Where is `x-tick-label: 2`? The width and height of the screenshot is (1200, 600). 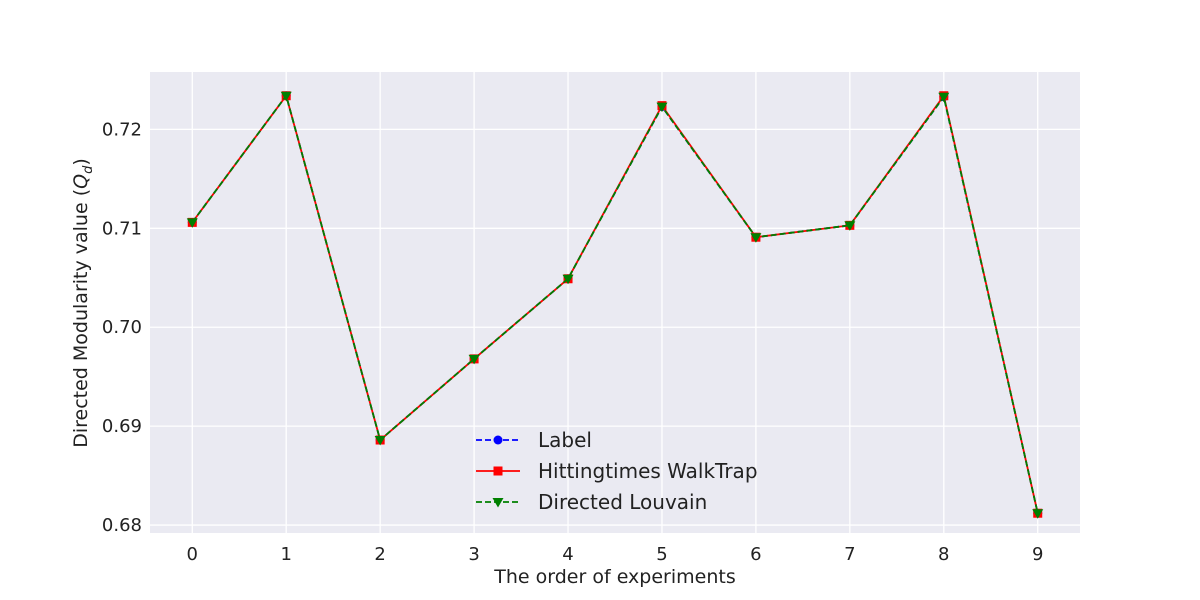
x-tick-label: 2 is located at coordinates (379, 554).